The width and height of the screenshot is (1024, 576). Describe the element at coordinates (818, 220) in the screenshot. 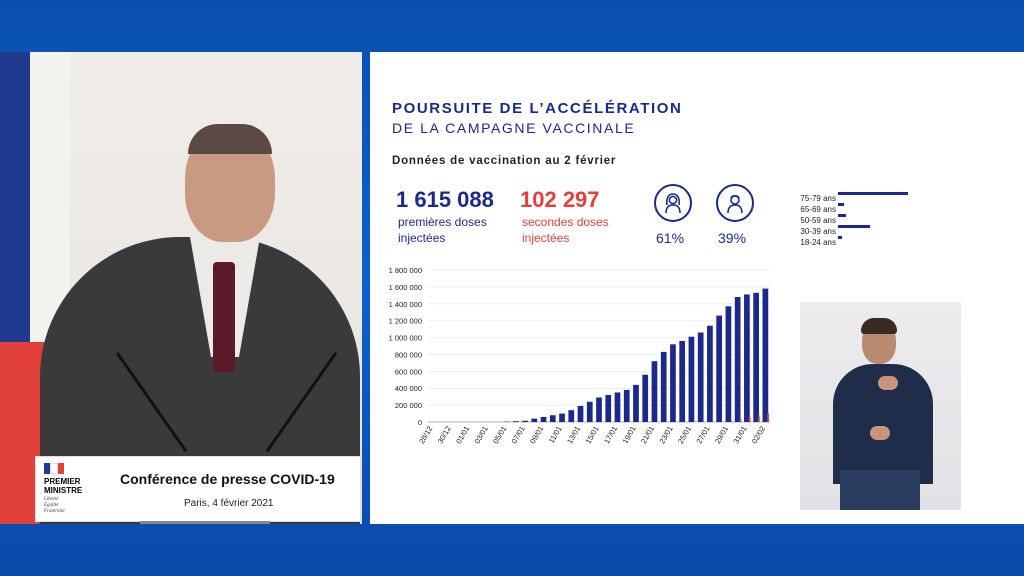

I see `age-label: 50-59 ans` at that location.